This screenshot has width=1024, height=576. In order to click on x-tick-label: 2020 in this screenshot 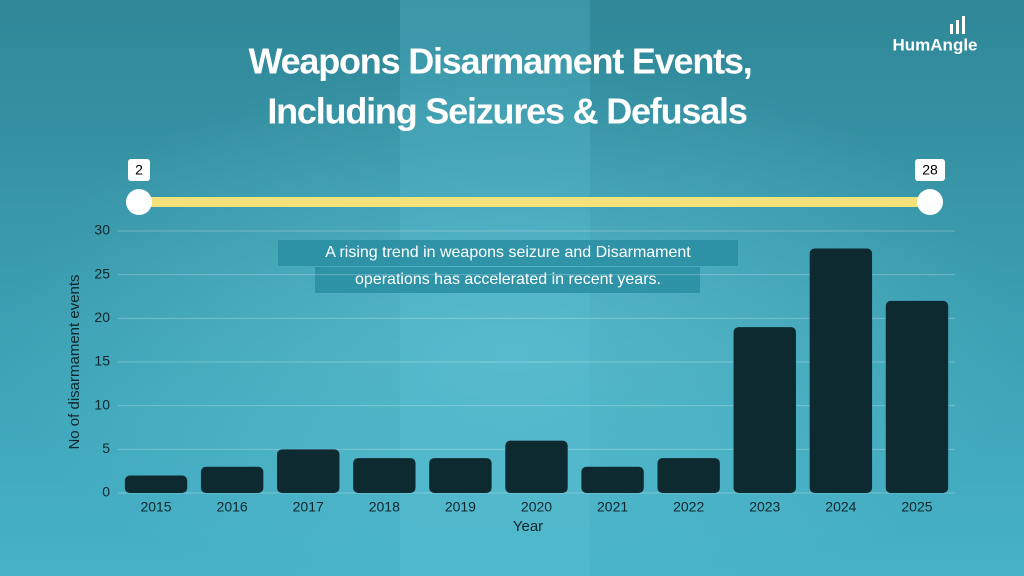, I will do `click(536, 507)`.